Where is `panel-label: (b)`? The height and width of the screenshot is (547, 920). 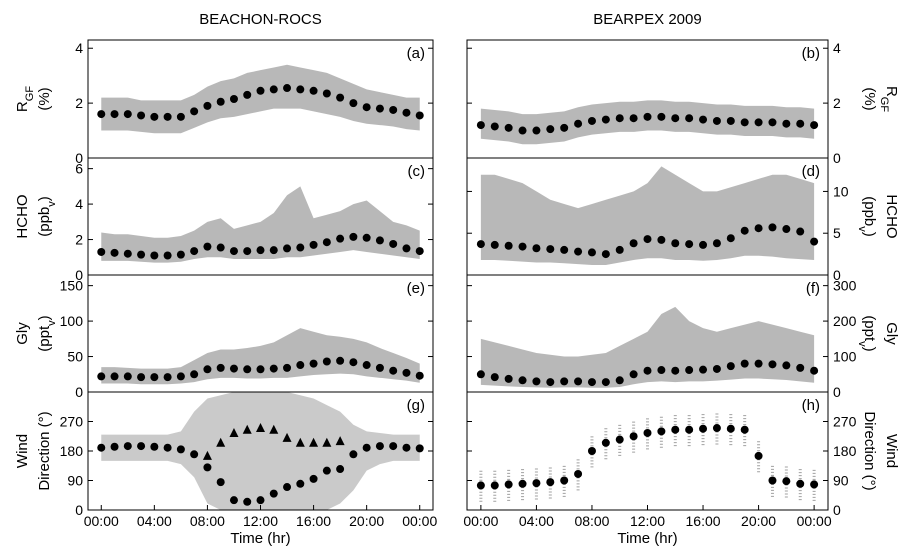
panel-label: (b) is located at coordinates (811, 53).